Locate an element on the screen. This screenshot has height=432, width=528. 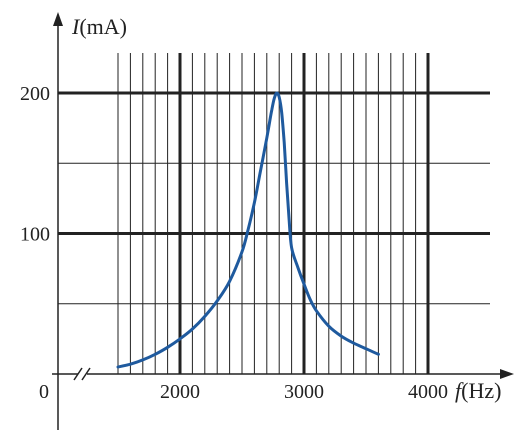
x-axis-label: f(Hz) is located at coordinates (478, 390).